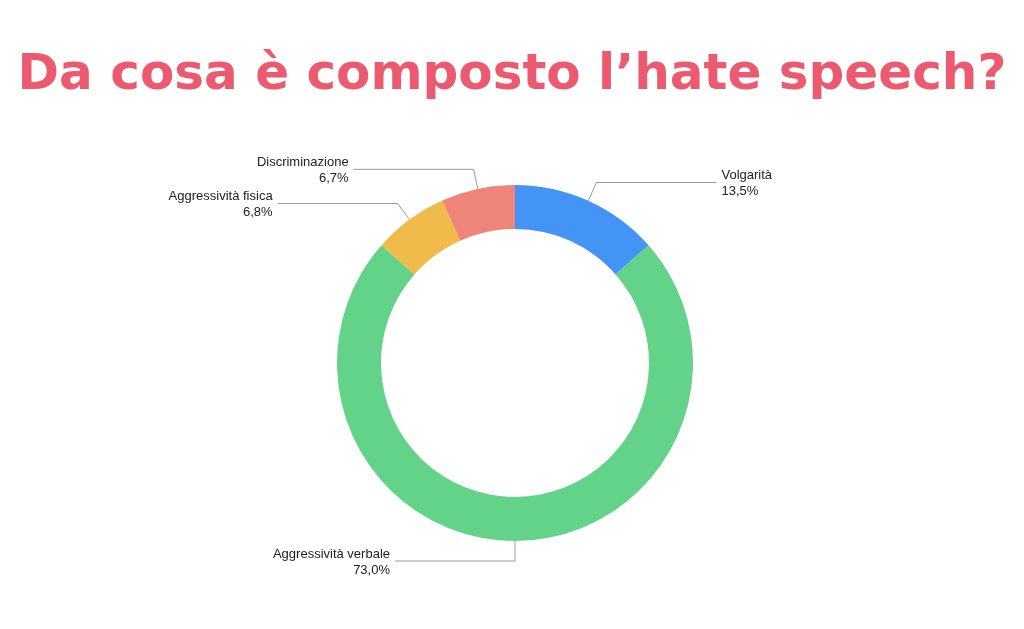 The width and height of the screenshot is (1024, 629). Describe the element at coordinates (334, 177) in the screenshot. I see `data-label: 6,7%` at that location.